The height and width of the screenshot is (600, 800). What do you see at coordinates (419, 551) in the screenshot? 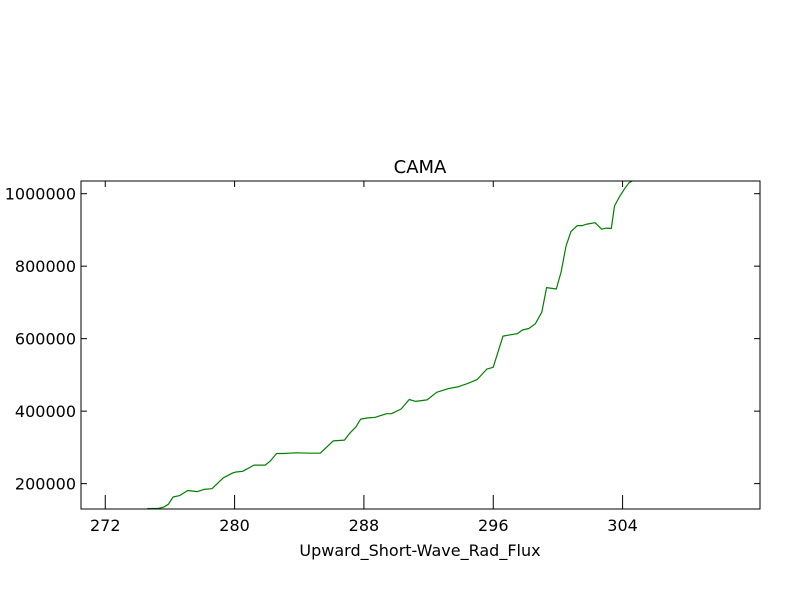
I see `x-axis-label: Upward_Short-Wave_Rad_Flux` at bounding box center [419, 551].